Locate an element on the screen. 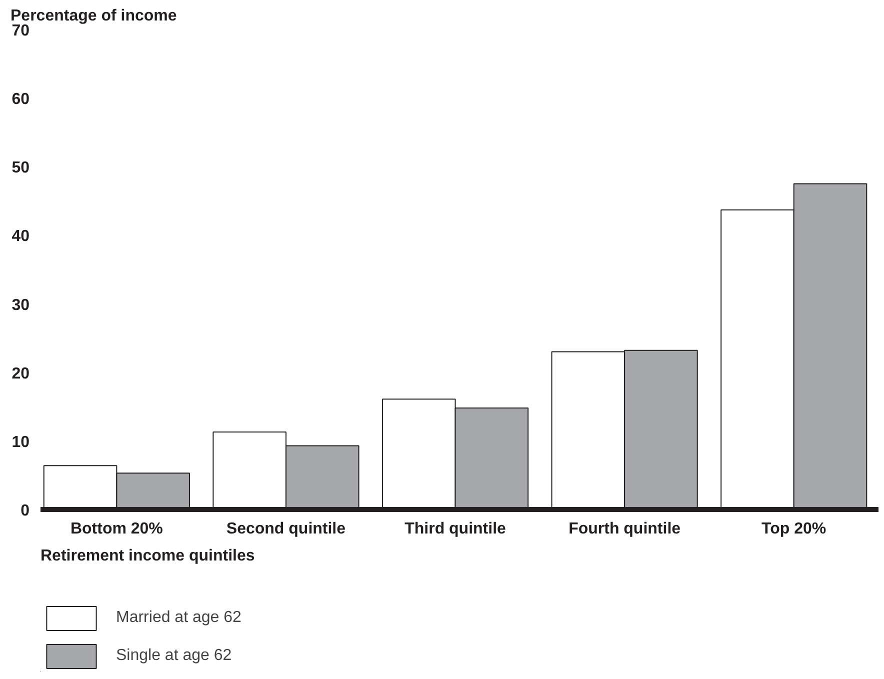 Image resolution: width=884 pixels, height=679 pixels. x-tick-label: Second quintile is located at coordinates (286, 529).